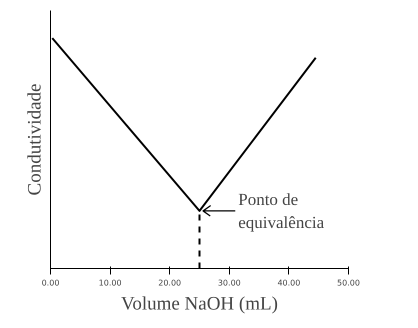 The image size is (418, 328). What do you see at coordinates (348, 283) in the screenshot?
I see `x-tick-label: 50.00` at bounding box center [348, 283].